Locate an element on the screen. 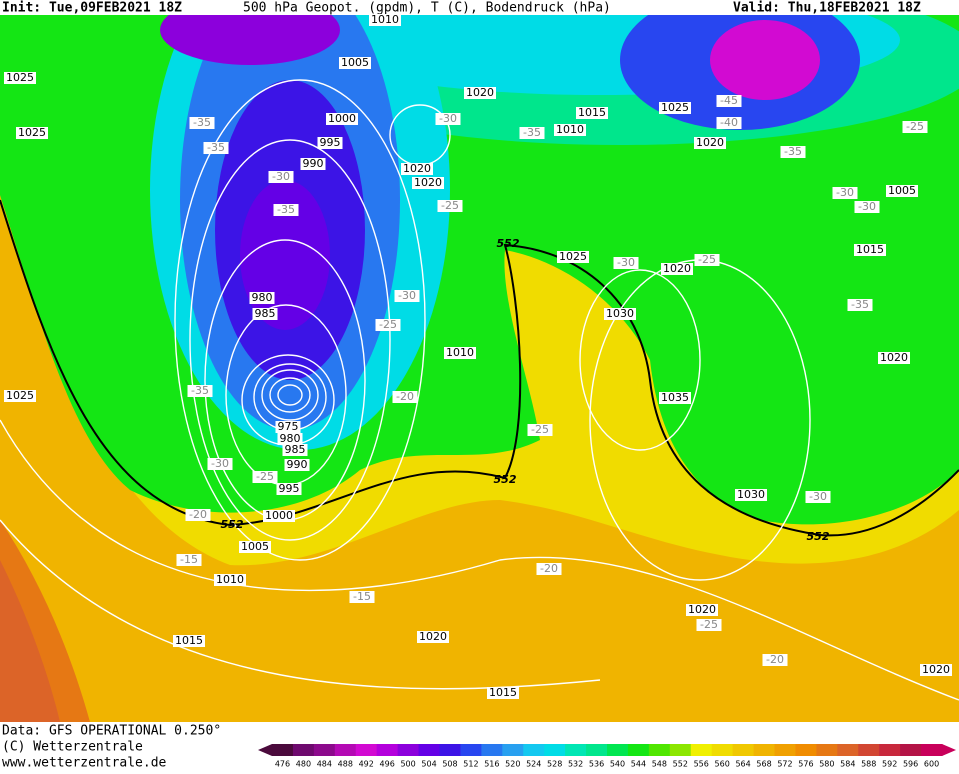  colorbar-label: 520 is located at coordinates (512, 764).